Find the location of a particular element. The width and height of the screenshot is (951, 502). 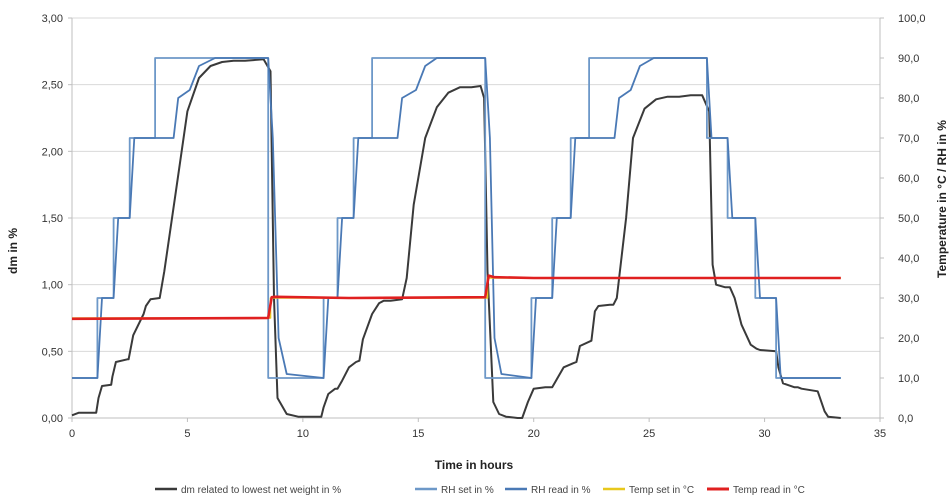

legend-label: Temp read in °C is located at coordinates (769, 490).